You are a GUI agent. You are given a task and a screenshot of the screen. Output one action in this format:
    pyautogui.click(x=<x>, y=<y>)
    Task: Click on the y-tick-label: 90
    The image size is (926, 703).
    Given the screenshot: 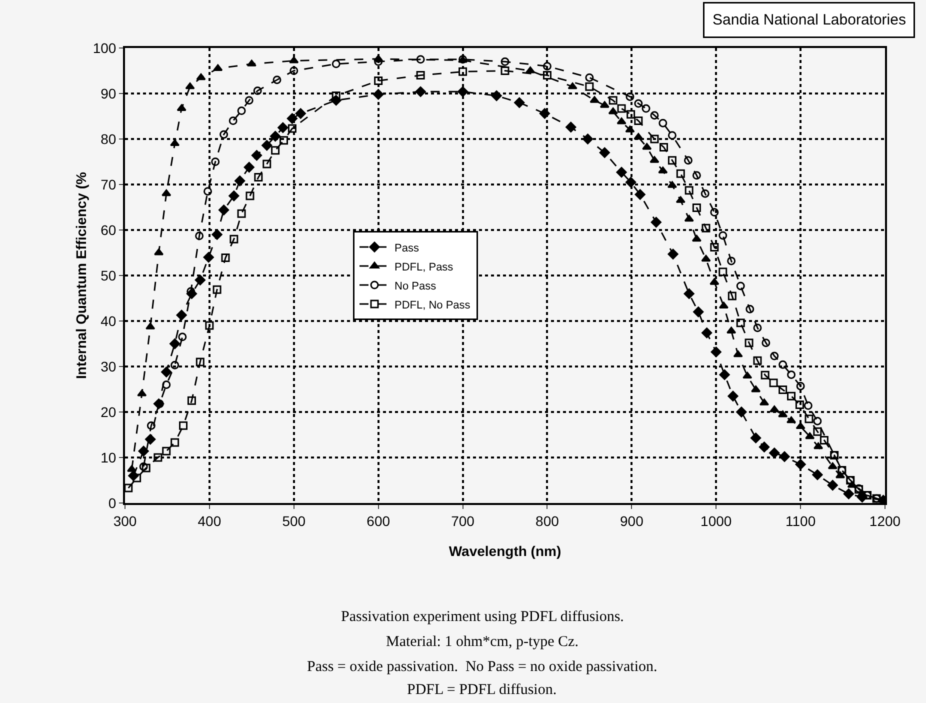 What is the action you would take?
    pyautogui.click(x=108, y=93)
    